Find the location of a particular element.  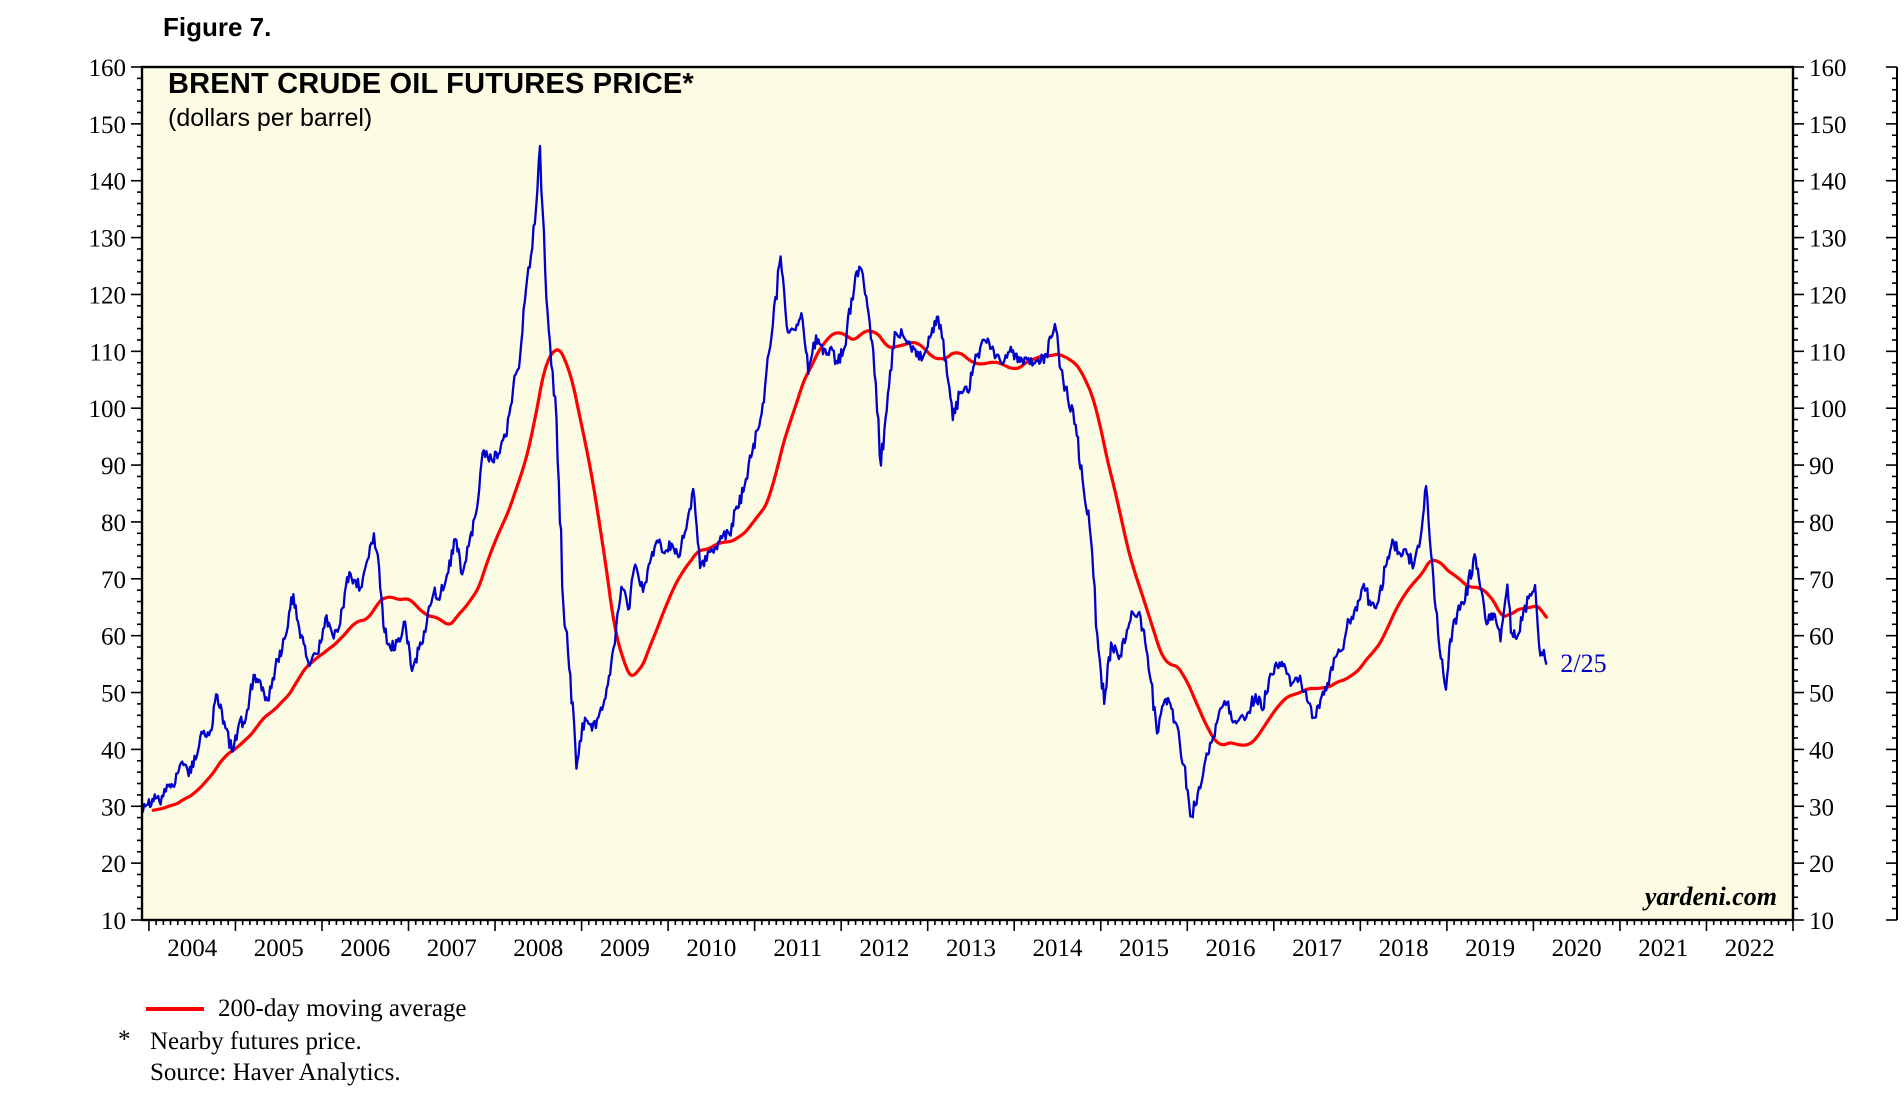

legend-red-line-swatch is located at coordinates (175, 1009).